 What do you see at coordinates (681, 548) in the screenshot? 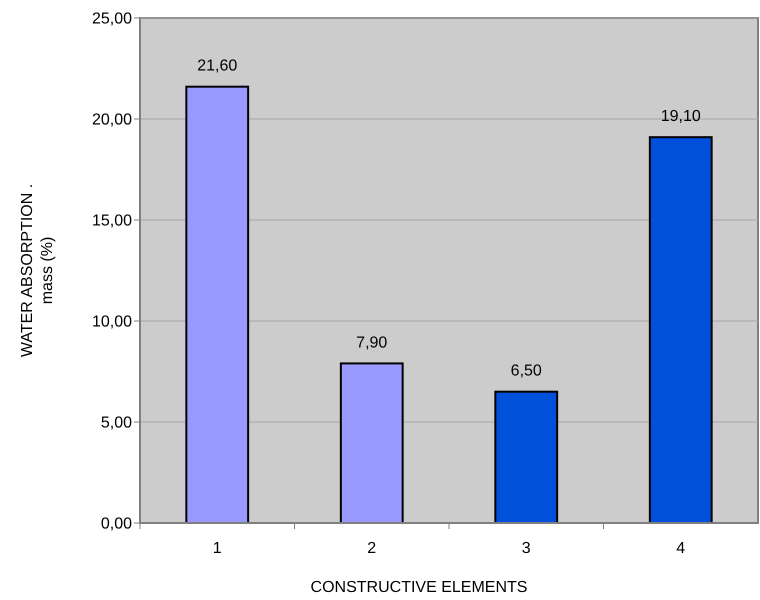
I see `x-tick-label: 4` at bounding box center [681, 548].